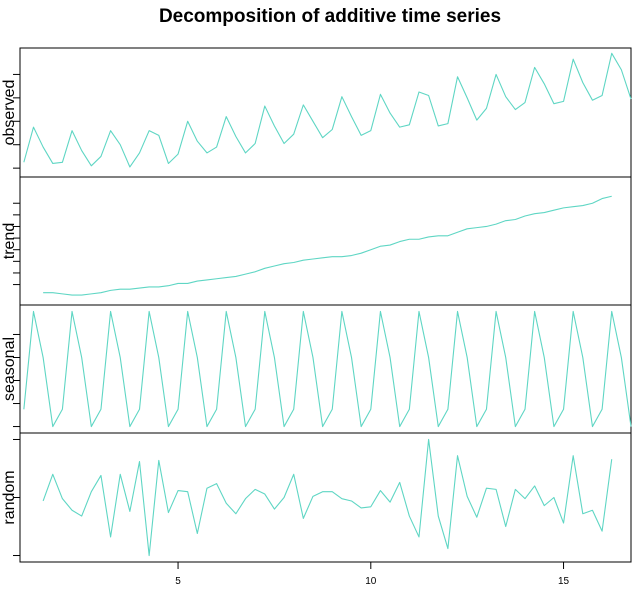 This screenshot has height=592, width=632. What do you see at coordinates (9, 113) in the screenshot?
I see `panel-label-observed: observed` at bounding box center [9, 113].